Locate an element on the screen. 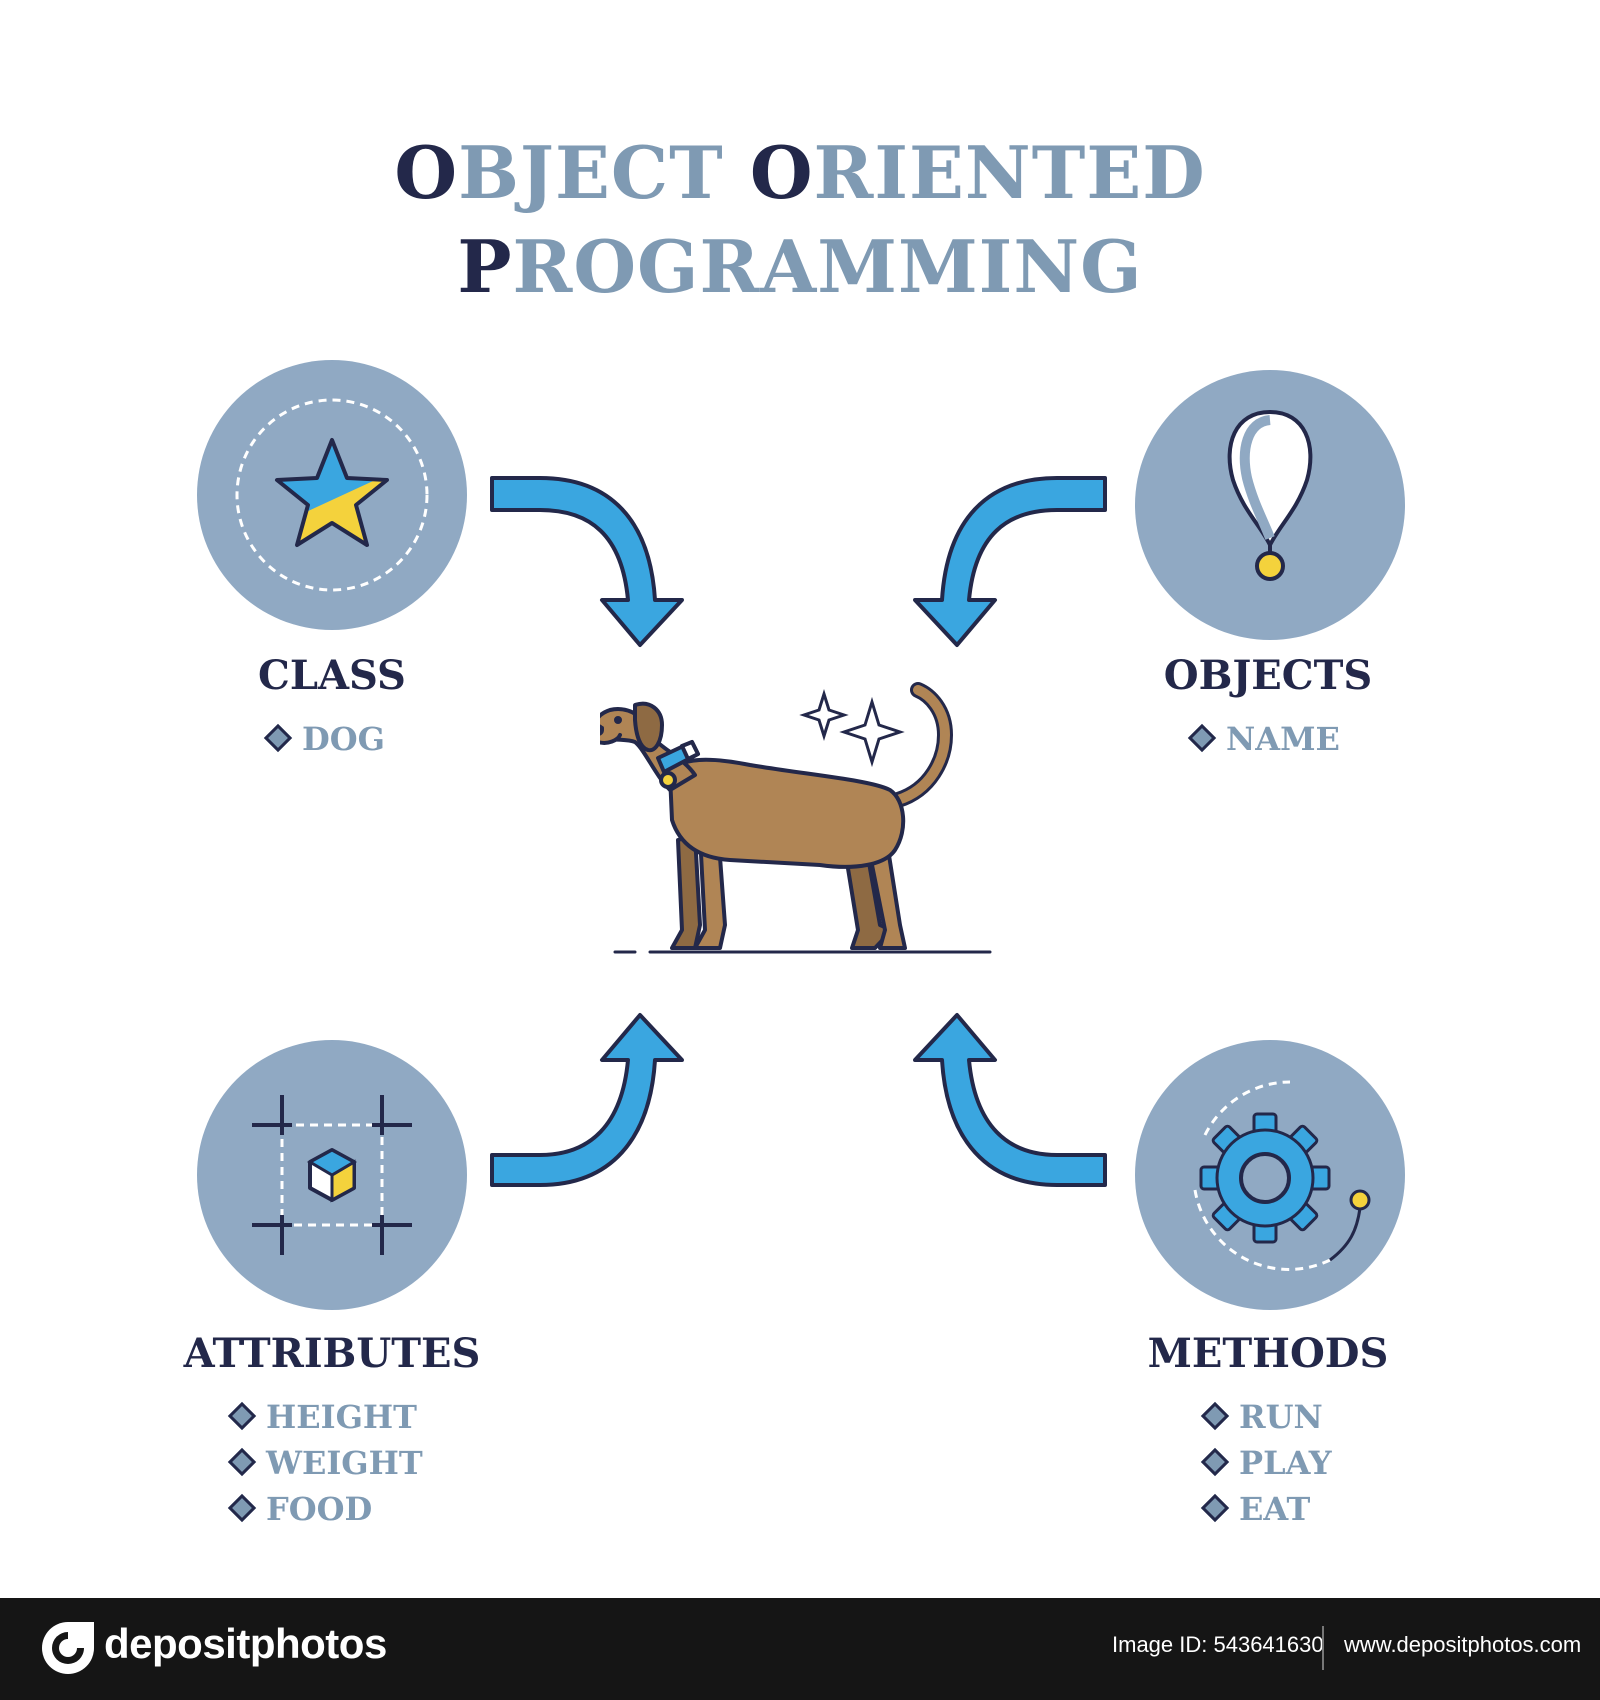 This screenshot has width=1600, height=1700. cube-frame-icon is located at coordinates (332, 1175).